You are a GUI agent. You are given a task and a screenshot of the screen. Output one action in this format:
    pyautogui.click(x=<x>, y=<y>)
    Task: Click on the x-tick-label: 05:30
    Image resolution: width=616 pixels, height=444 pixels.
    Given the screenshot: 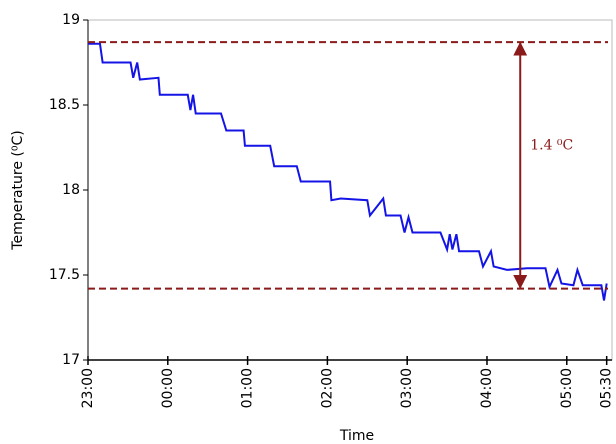 What is the action you would take?
    pyautogui.click(x=607, y=388)
    